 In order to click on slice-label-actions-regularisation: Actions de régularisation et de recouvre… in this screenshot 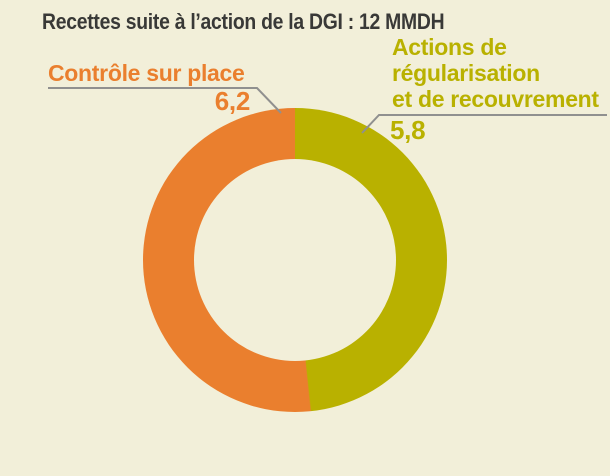, I will do `click(495, 73)`.